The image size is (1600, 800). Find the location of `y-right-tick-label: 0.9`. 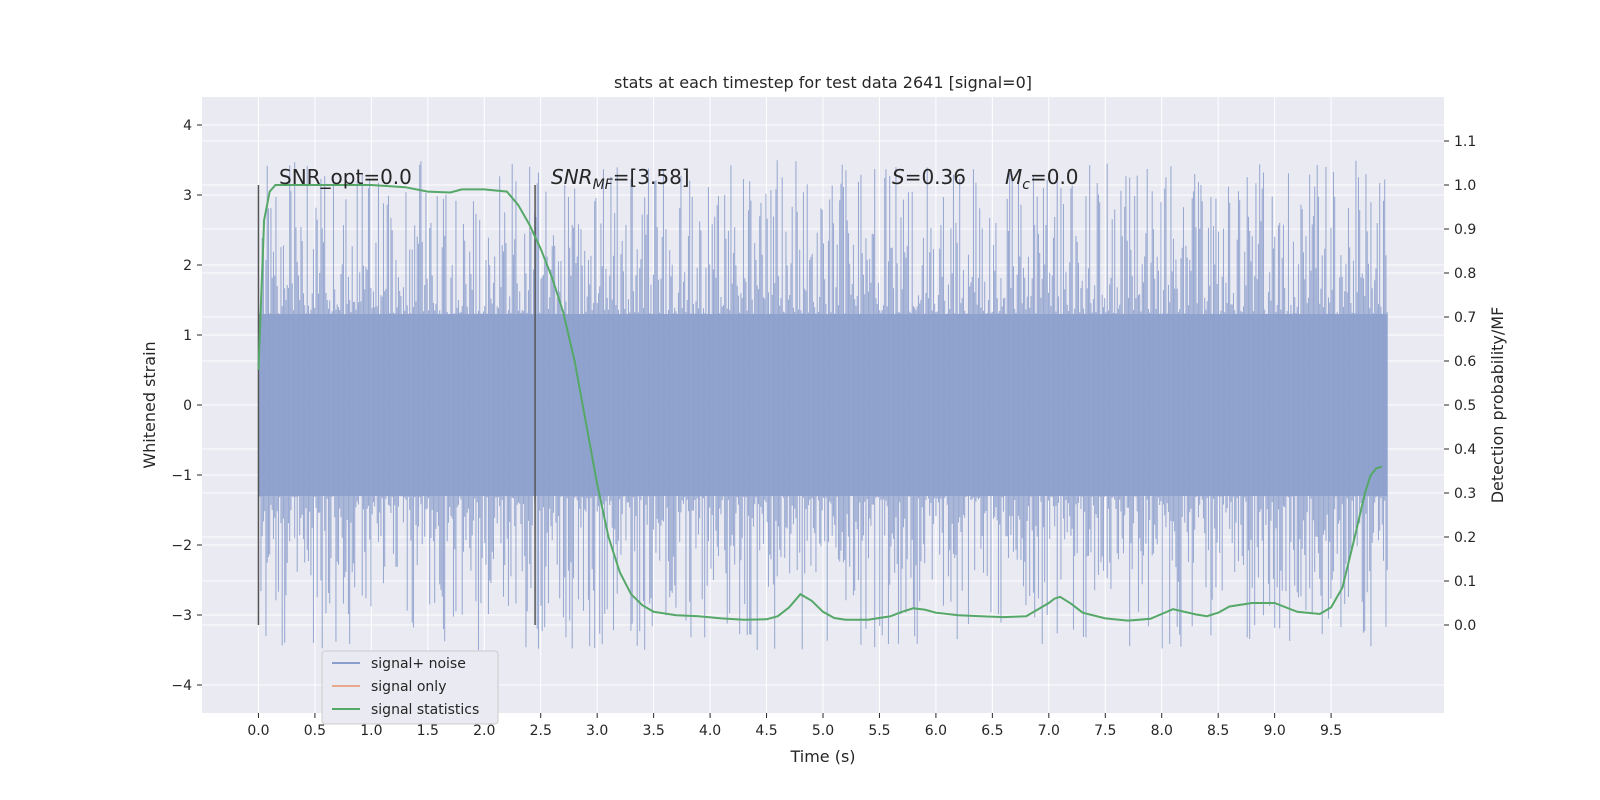

y-right-tick-label: 0.9 is located at coordinates (1465, 230).